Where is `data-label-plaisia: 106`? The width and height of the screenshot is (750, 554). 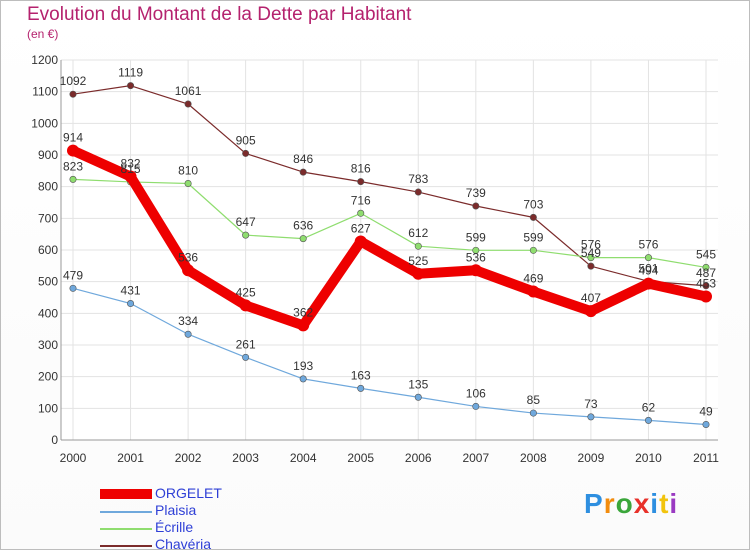 data-label-plaisia: 106 is located at coordinates (476, 393).